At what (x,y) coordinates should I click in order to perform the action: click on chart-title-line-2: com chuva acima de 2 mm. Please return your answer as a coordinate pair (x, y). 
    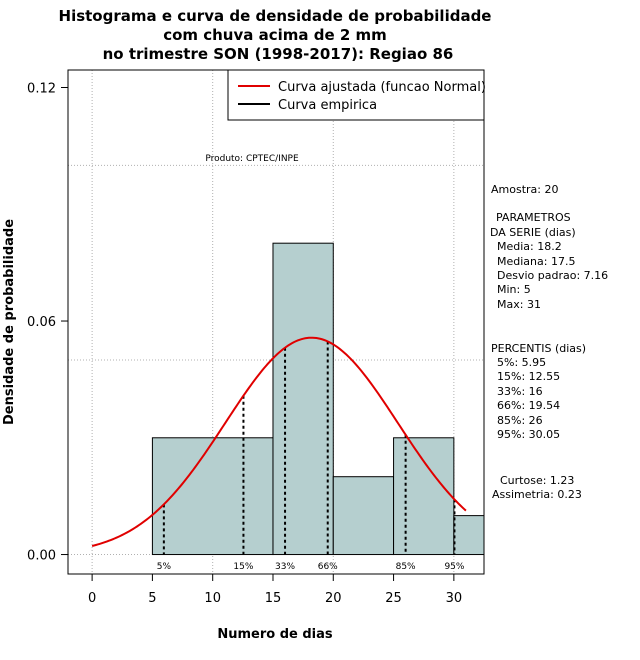
    Looking at the image, I should click on (275, 35).